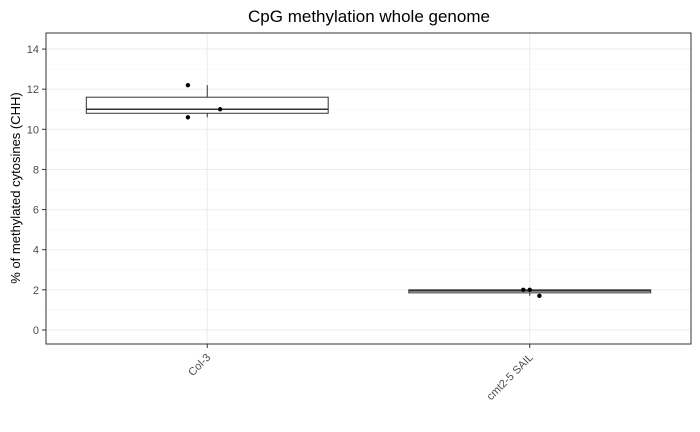 This screenshot has height=432, width=700. I want to click on y-tick-label: 10, so click(33, 130).